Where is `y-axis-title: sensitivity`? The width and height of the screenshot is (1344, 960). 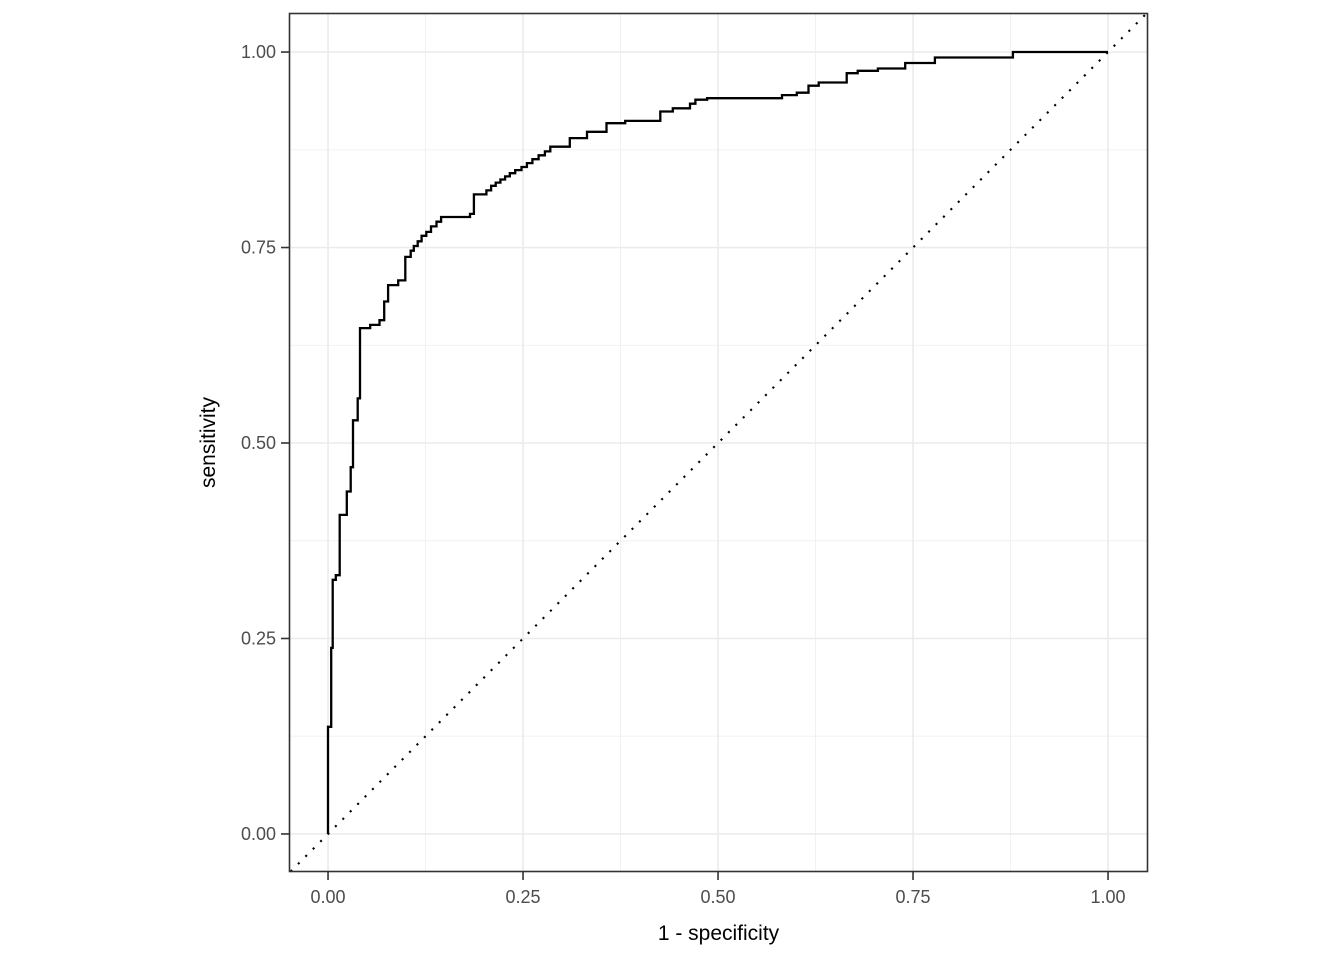
y-axis-title: sensitivity is located at coordinates (208, 442).